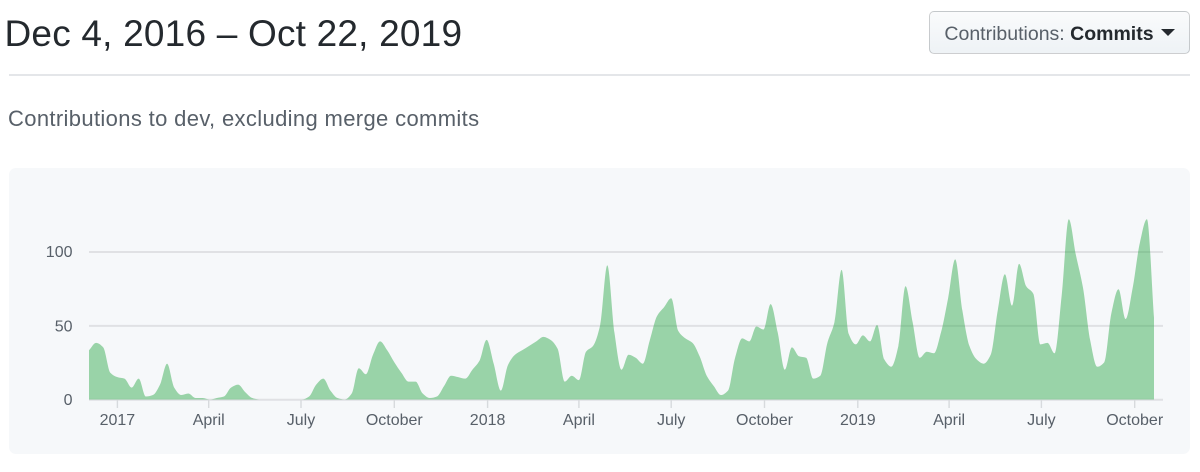 This screenshot has width=1200, height=472. Describe the element at coordinates (68, 400) in the screenshot. I see `svg-text: 0` at that location.